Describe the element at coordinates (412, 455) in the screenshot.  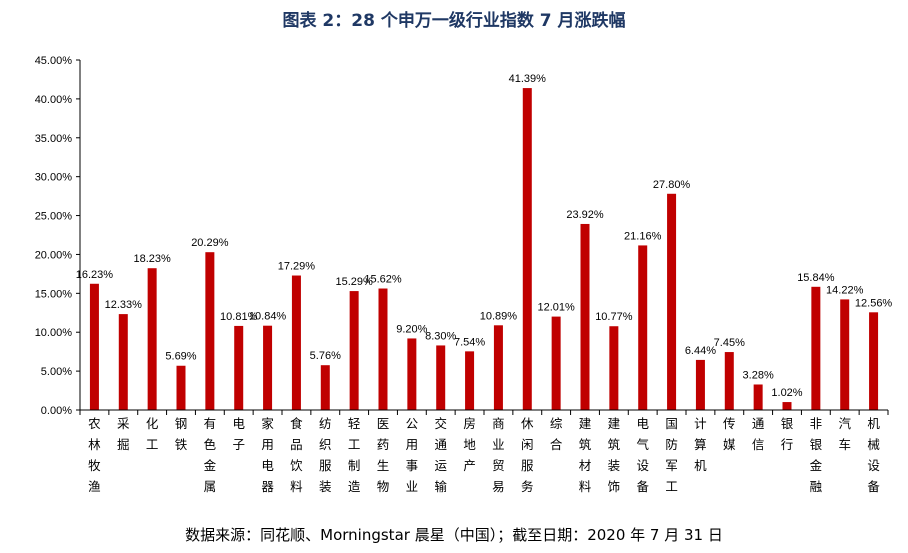
I see `x-category-label: 公用事业` at that location.